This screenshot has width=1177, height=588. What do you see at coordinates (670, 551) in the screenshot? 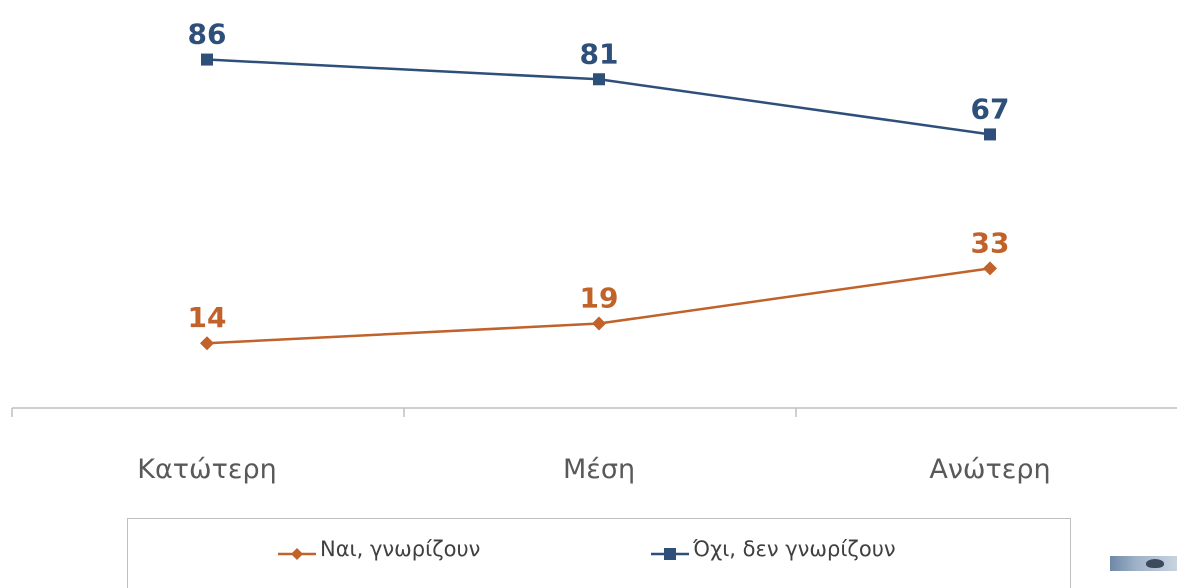
I see `square-line-icon` at bounding box center [670, 551].